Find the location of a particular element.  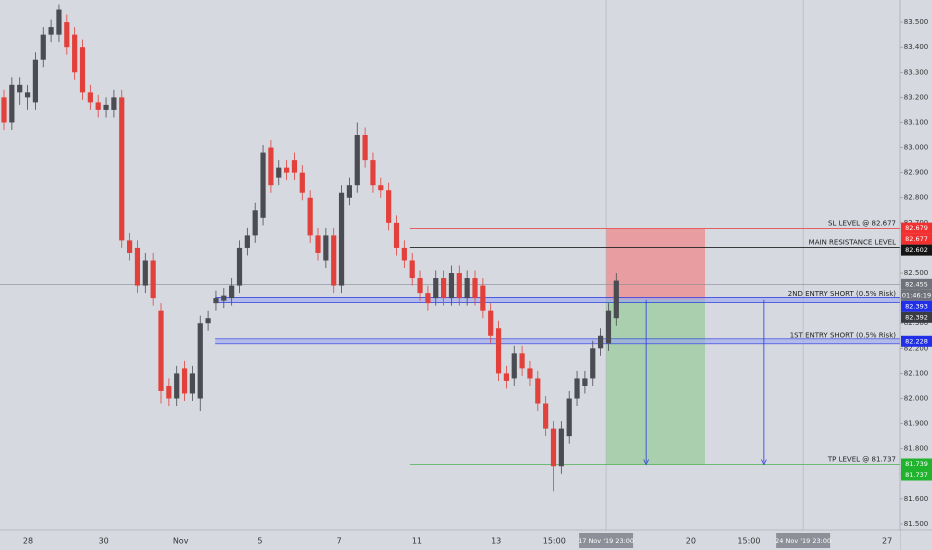

y-tick-label: 82.200 is located at coordinates (916, 348).